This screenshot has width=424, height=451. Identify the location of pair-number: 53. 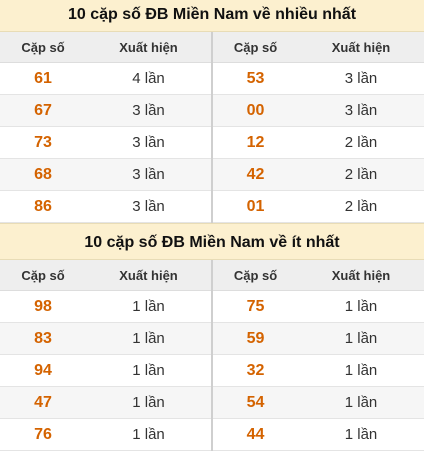
(254, 78).